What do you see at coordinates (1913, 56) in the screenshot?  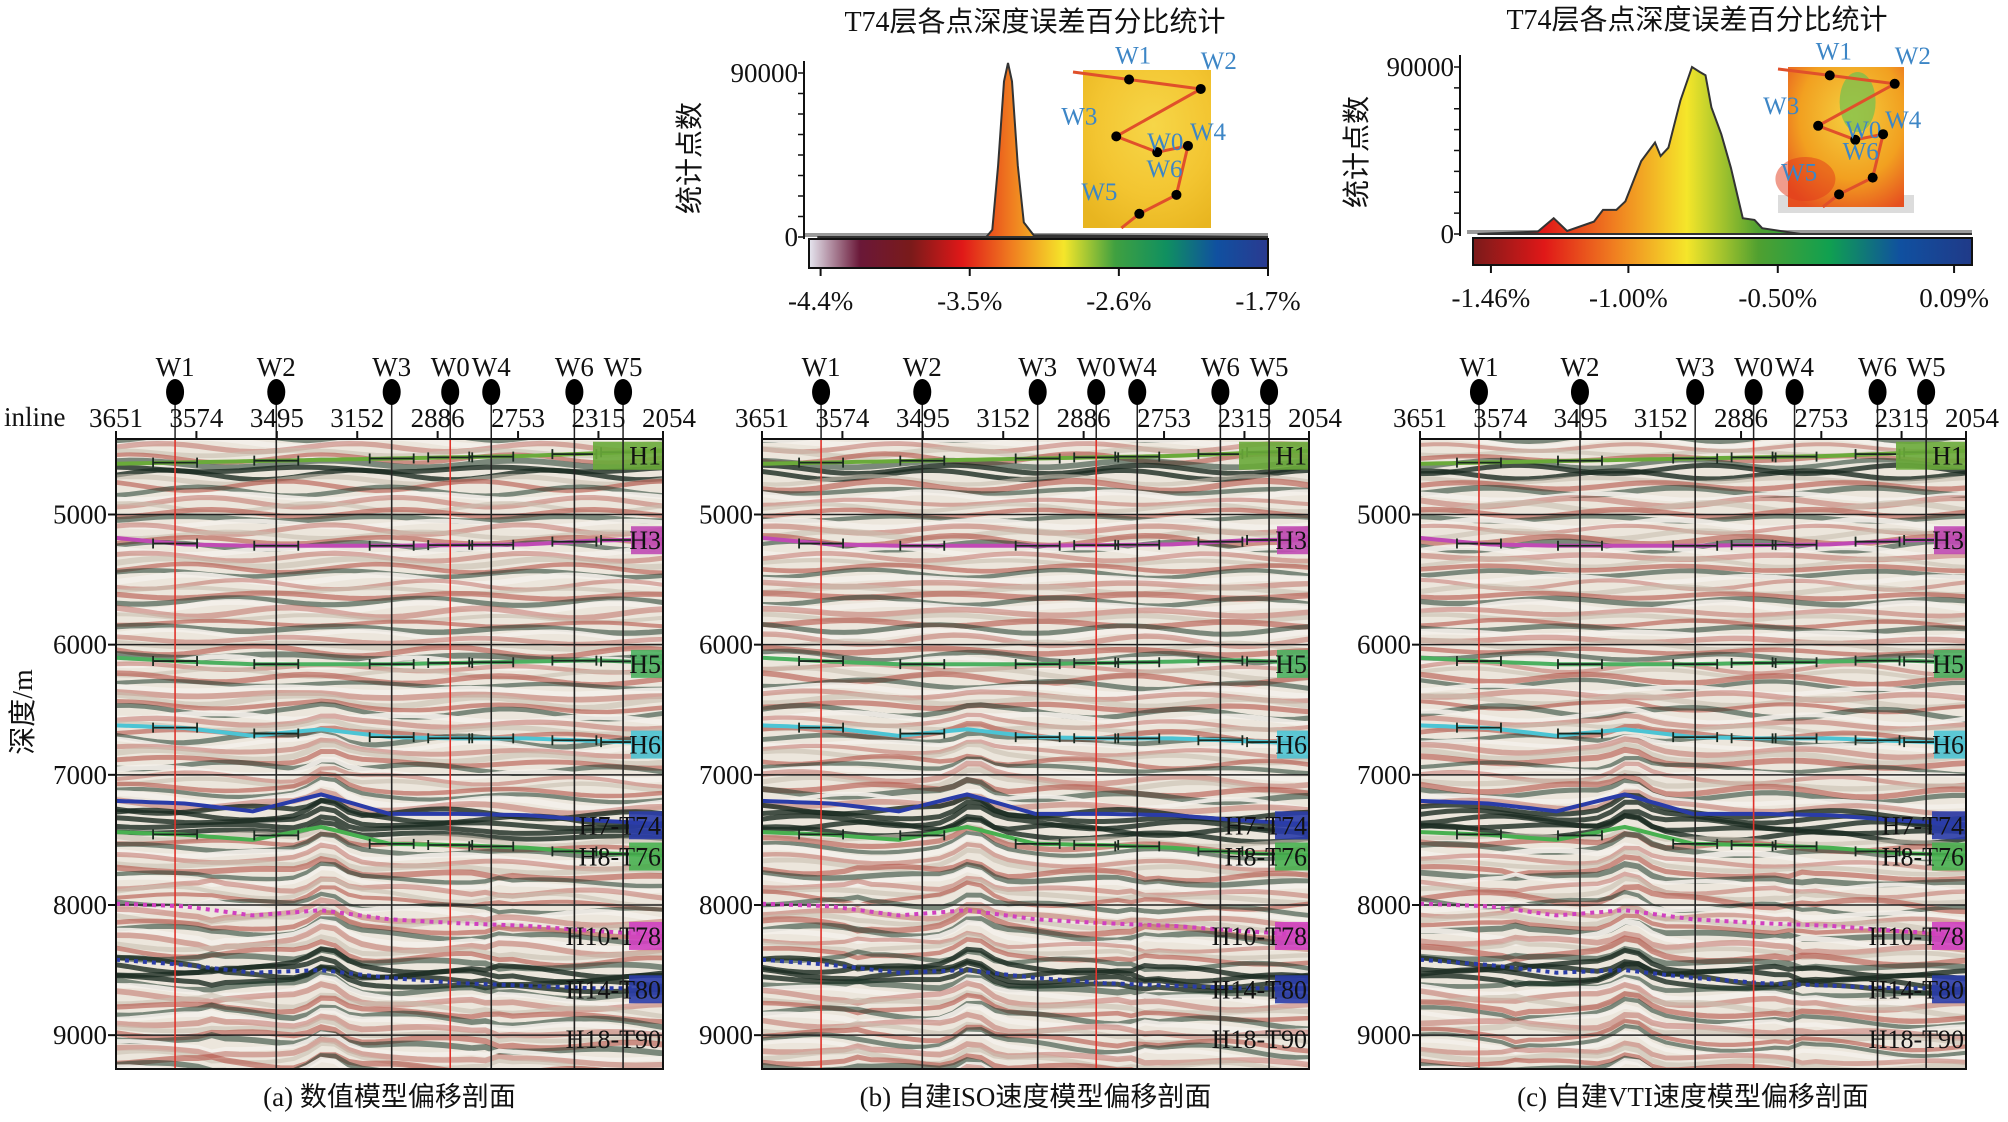 I see `inset-well-label: W2` at bounding box center [1913, 56].